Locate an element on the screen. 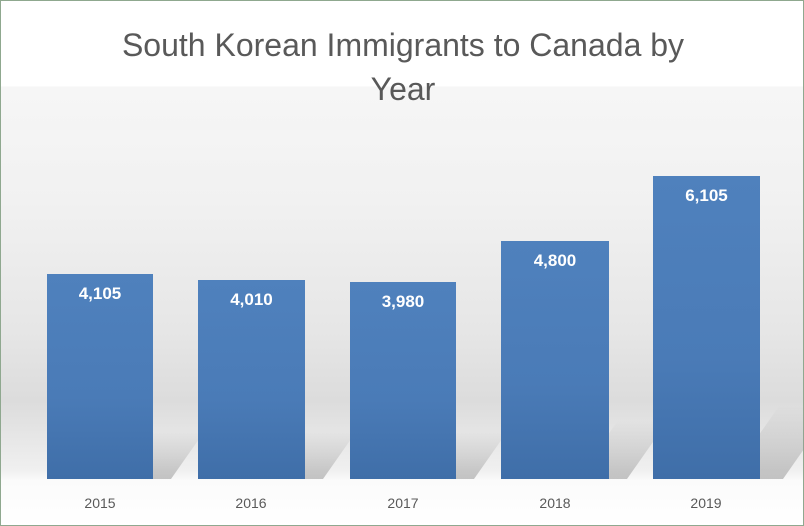  bar-2016: 4,010 is located at coordinates (251, 379).